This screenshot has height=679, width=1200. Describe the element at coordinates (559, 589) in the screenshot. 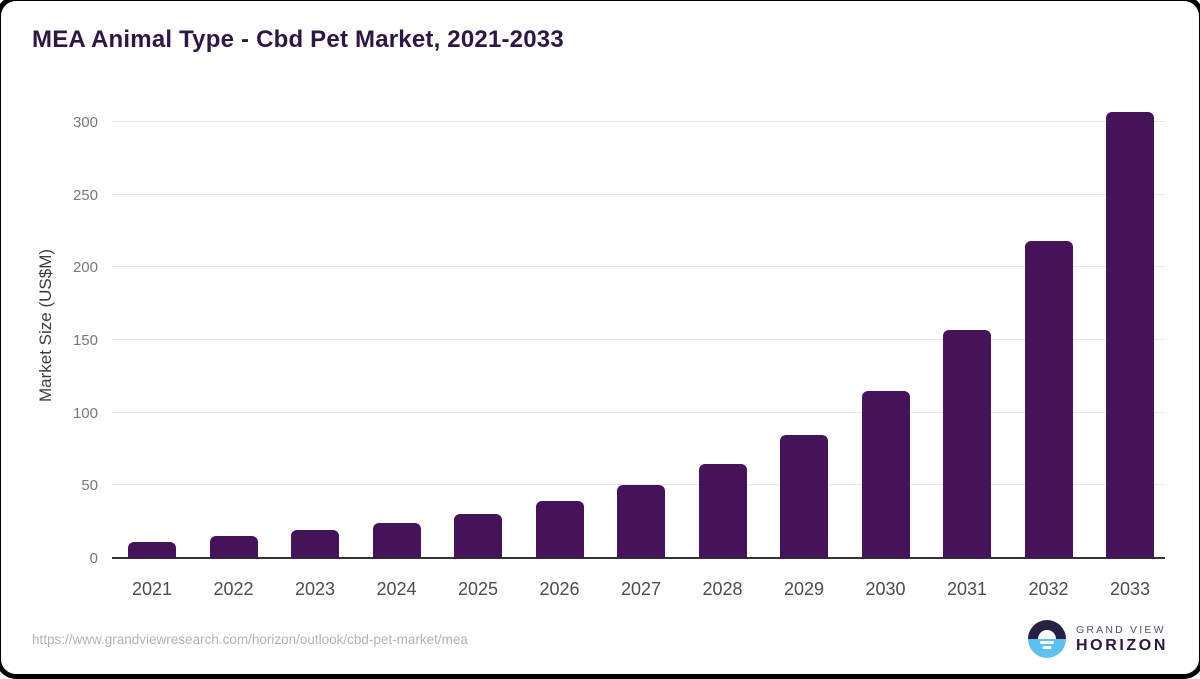

I see `x-tick-label-2026: 2026` at that location.